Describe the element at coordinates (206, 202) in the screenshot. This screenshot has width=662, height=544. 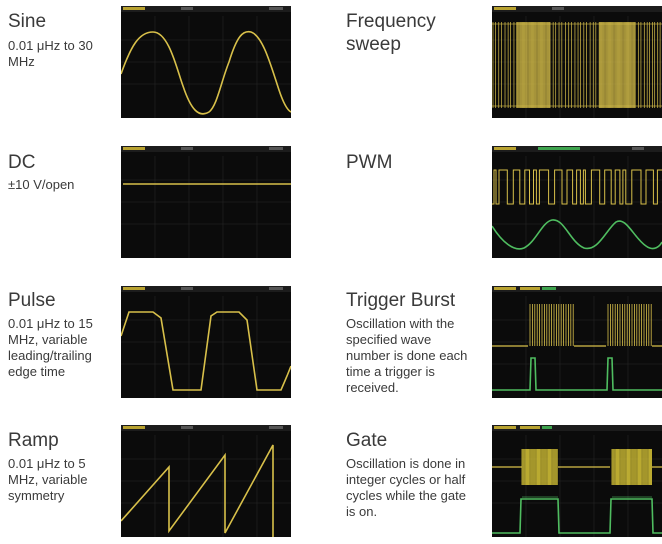
I see `dc-waveform-display` at that location.